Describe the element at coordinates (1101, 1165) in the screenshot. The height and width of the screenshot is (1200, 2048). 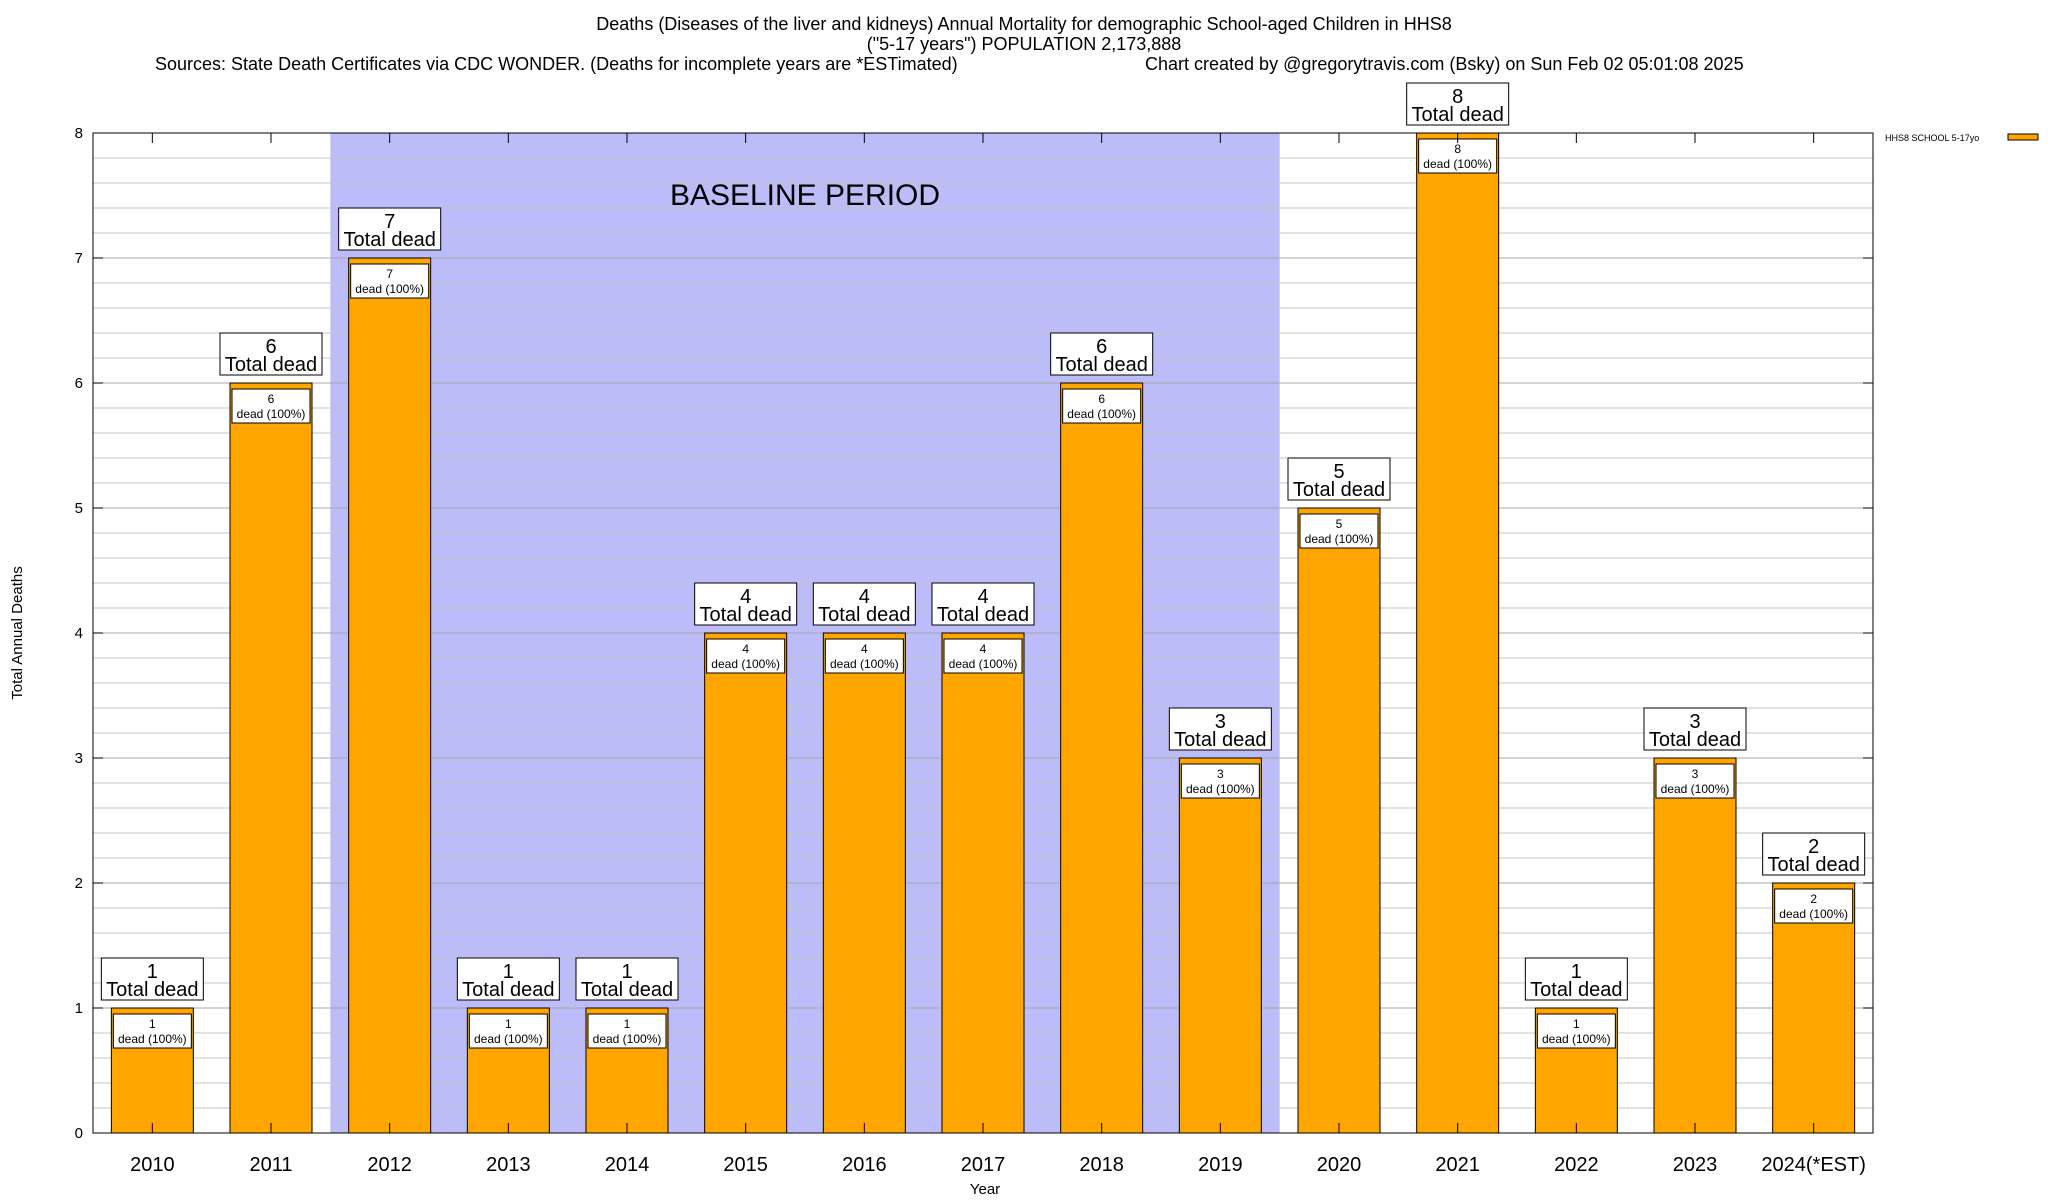
I see `x-tick-label: 2018` at that location.